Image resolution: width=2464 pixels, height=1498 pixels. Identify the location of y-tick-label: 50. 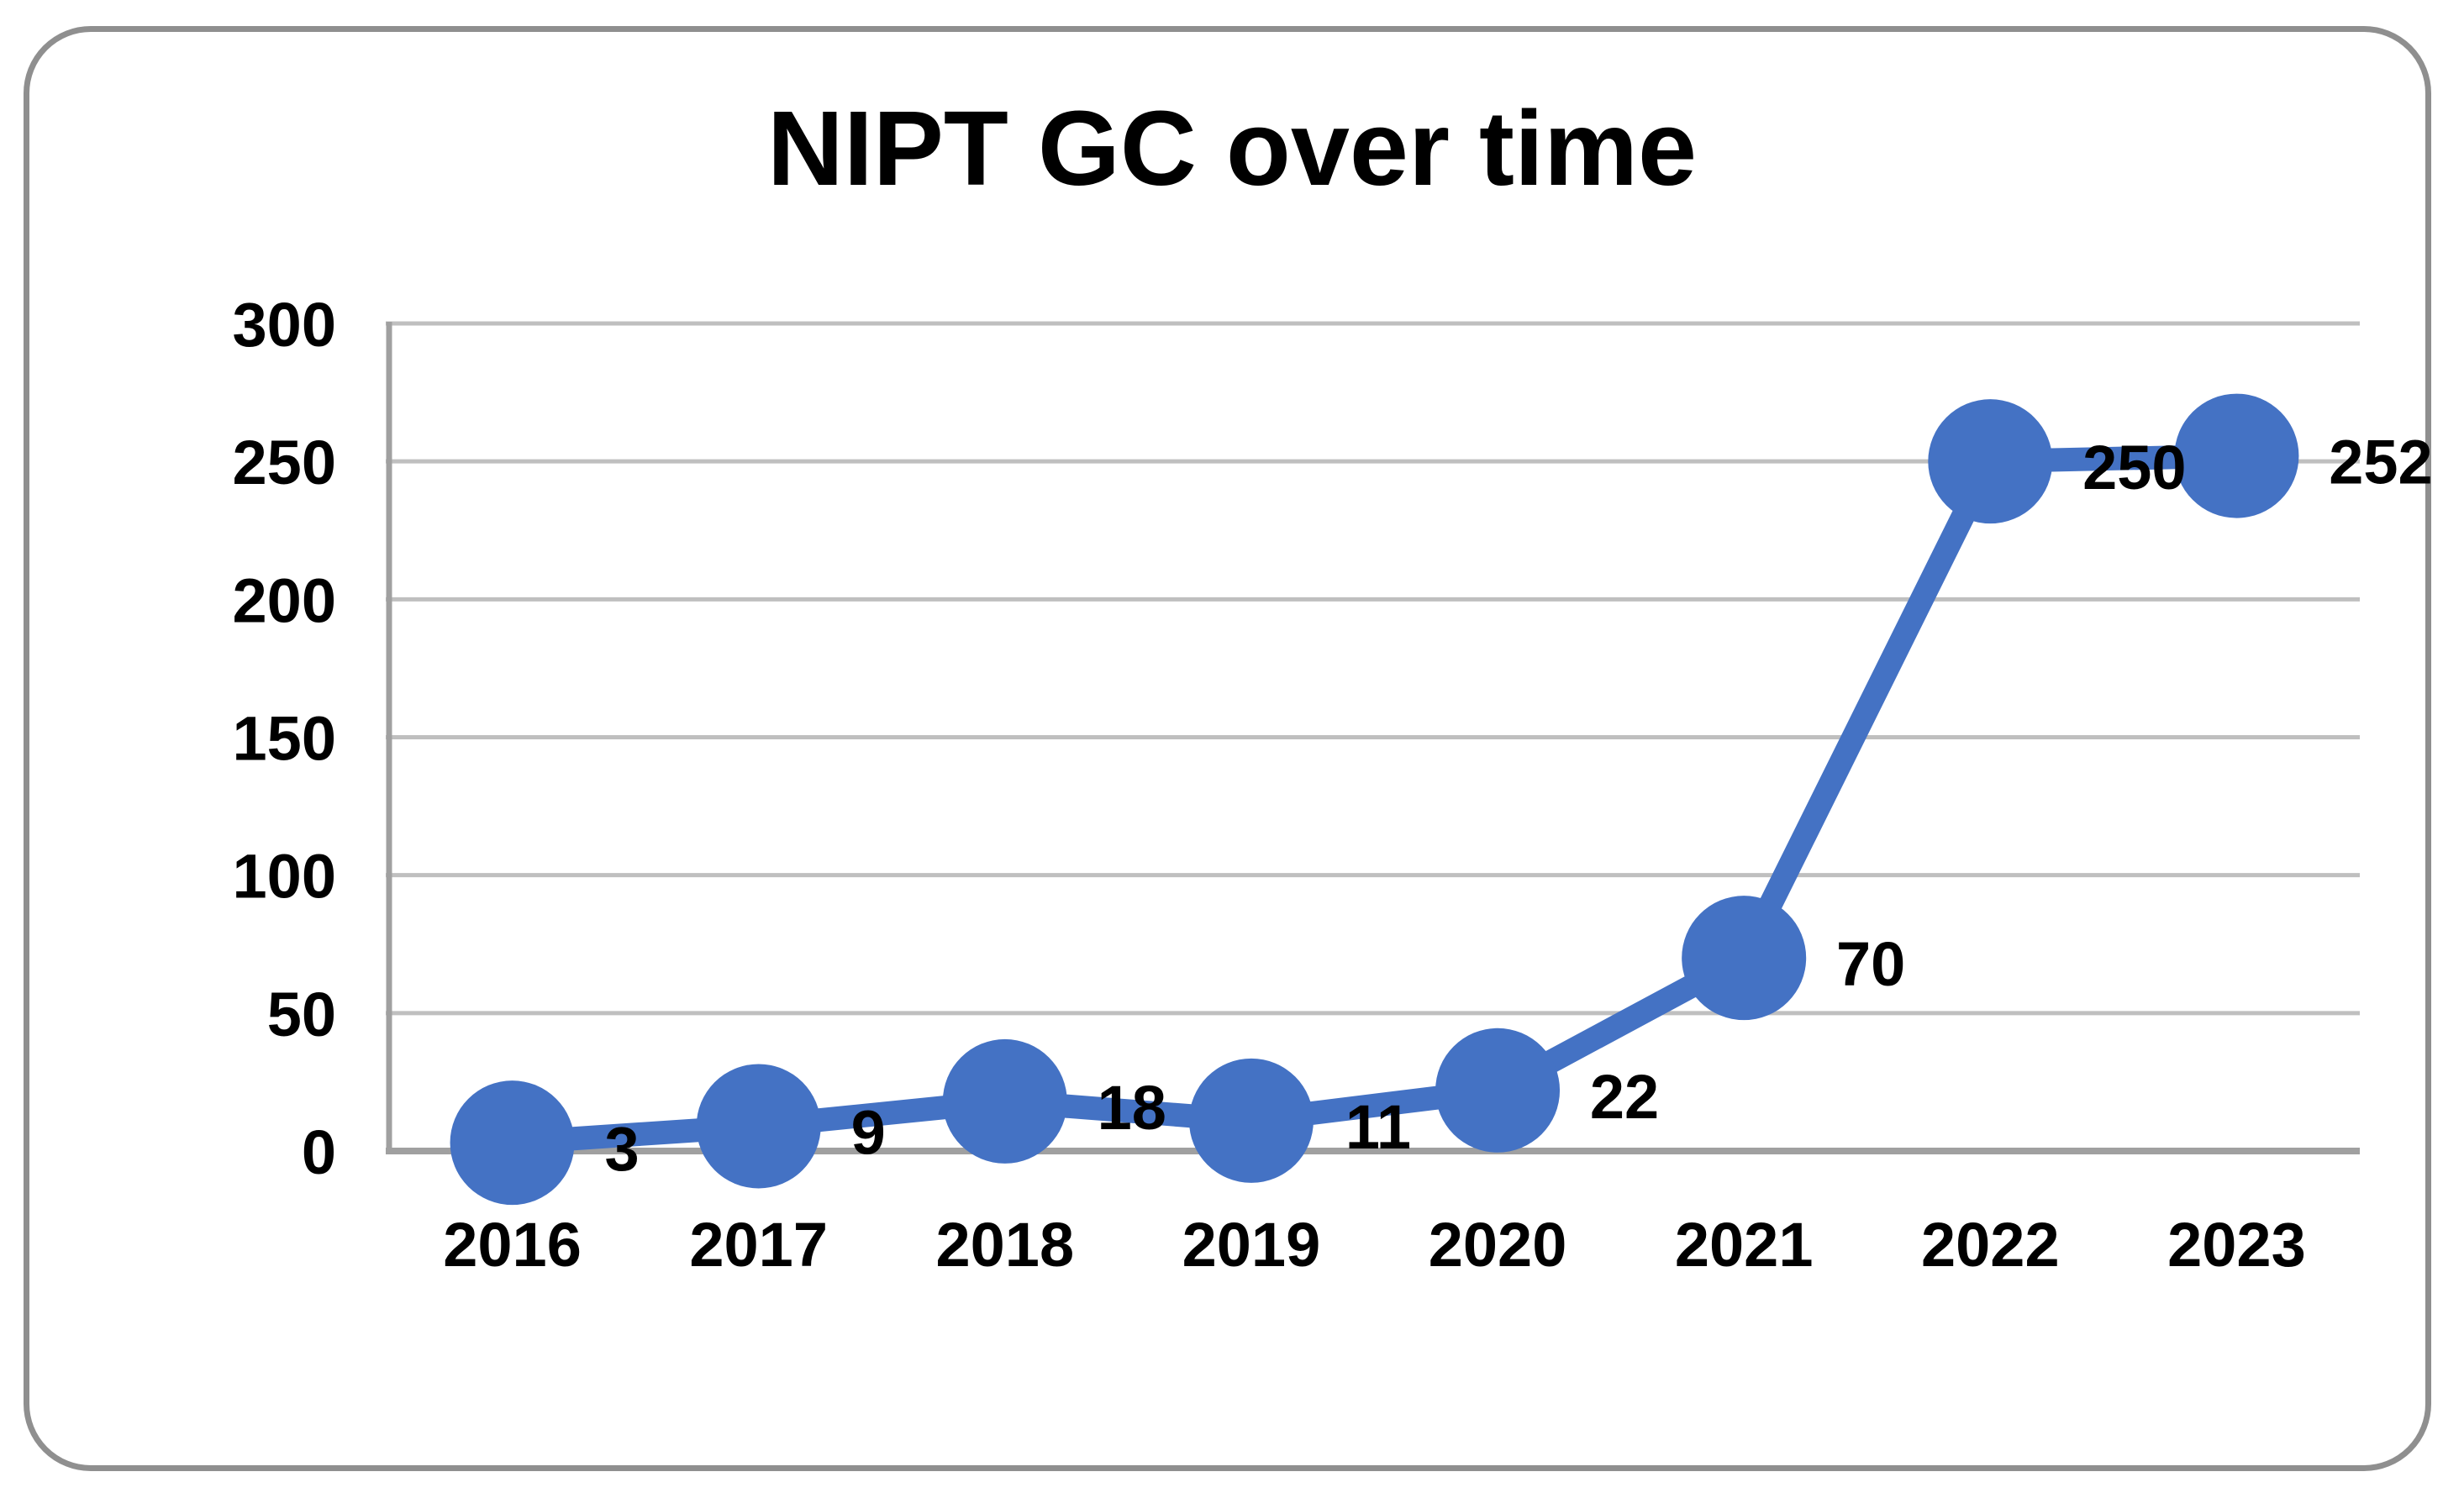
(301, 1015).